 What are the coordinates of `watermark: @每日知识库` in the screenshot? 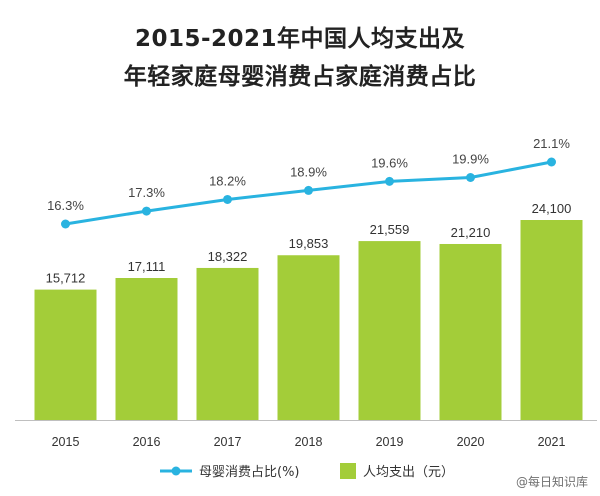 It's located at (551, 482).